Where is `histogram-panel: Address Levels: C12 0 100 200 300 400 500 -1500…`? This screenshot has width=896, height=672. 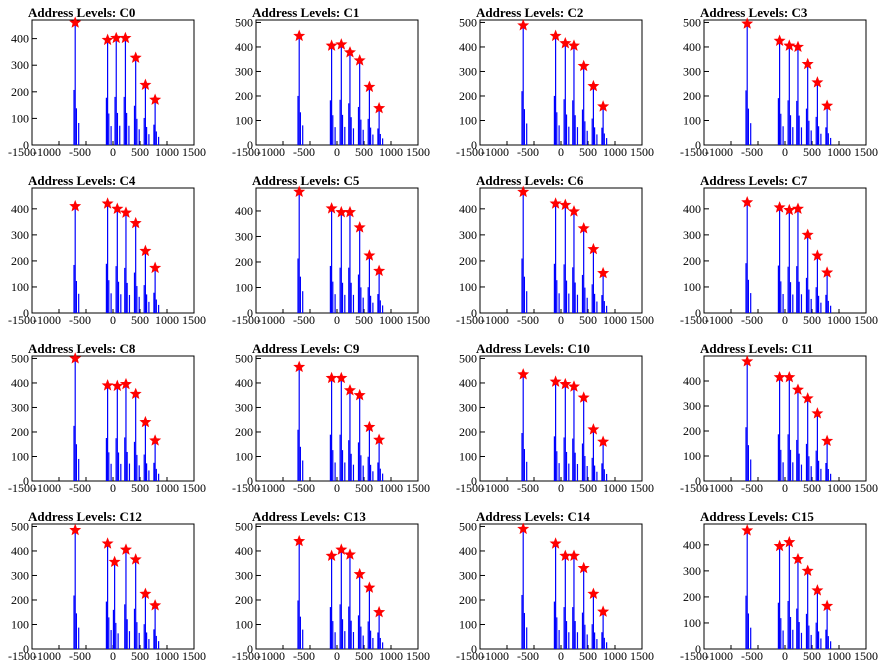
histogram-panel: Address Levels: C12 0 100 200 300 400 500 -1500… is located at coordinates (107, 586).